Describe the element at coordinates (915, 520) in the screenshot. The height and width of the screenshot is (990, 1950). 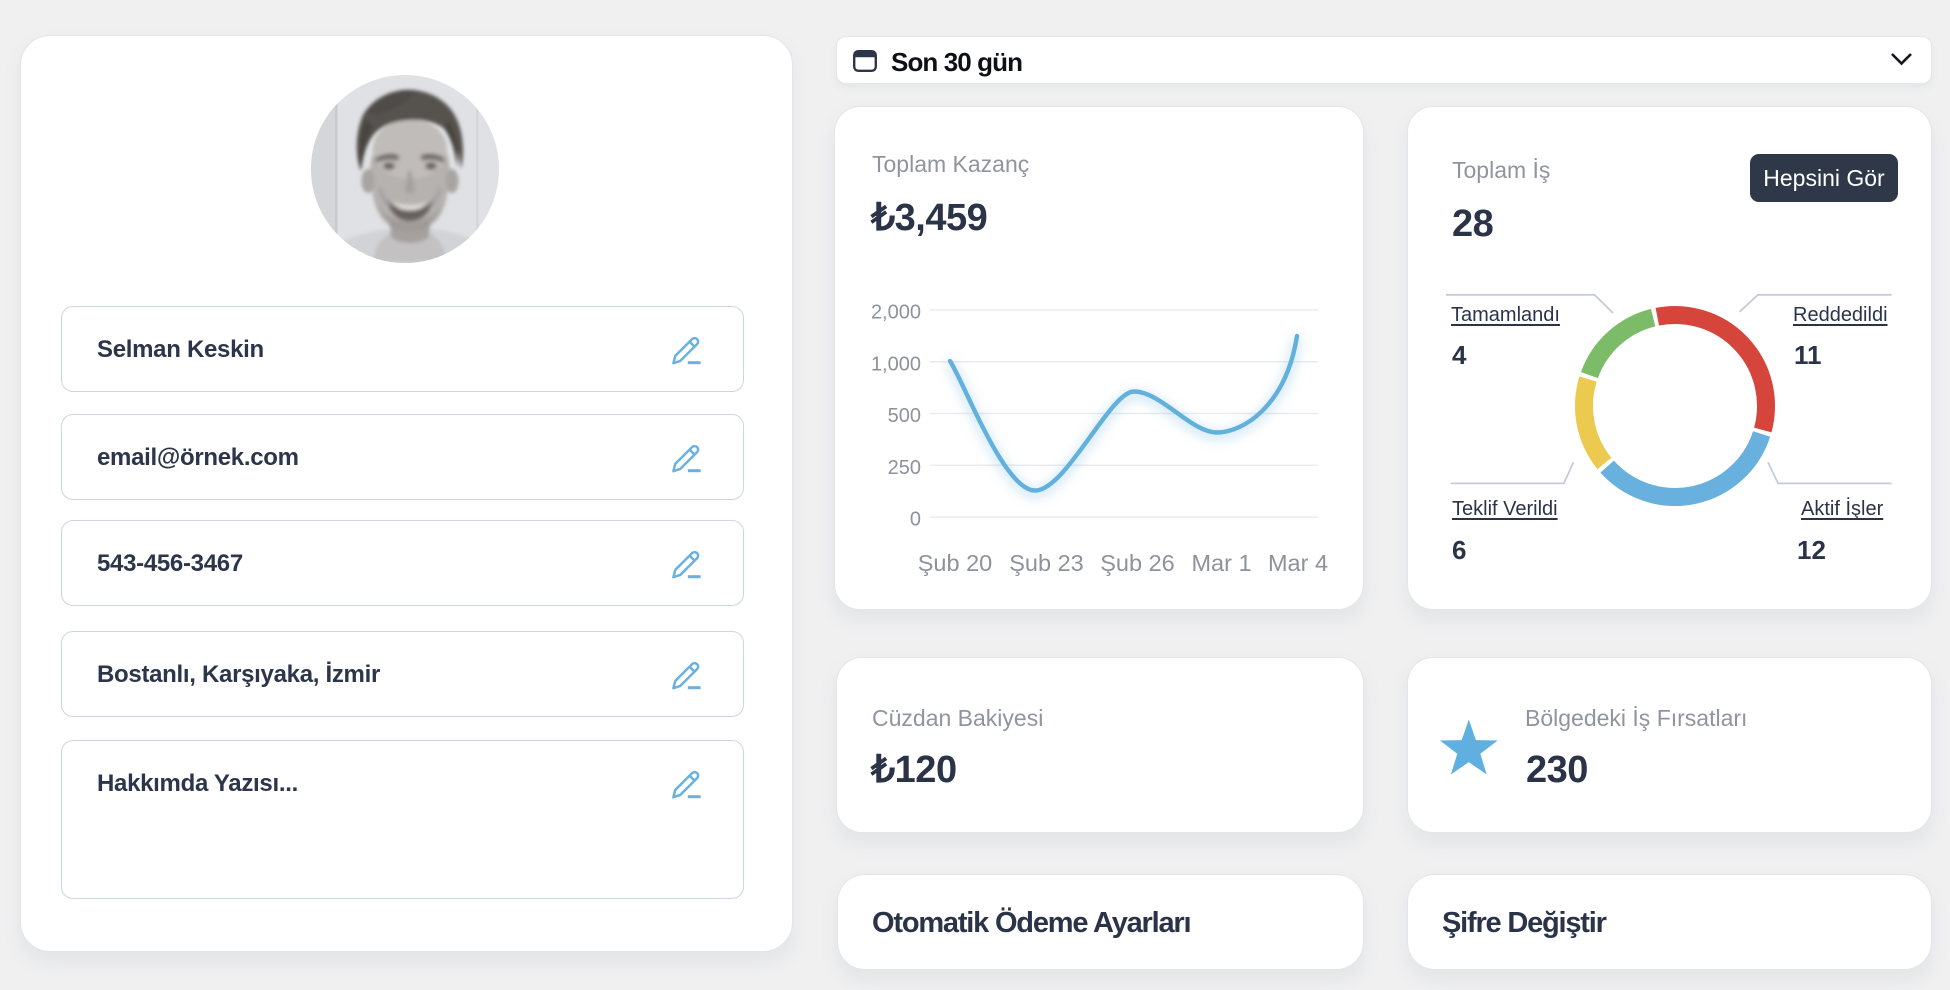
I see `svg-text: 0` at that location.